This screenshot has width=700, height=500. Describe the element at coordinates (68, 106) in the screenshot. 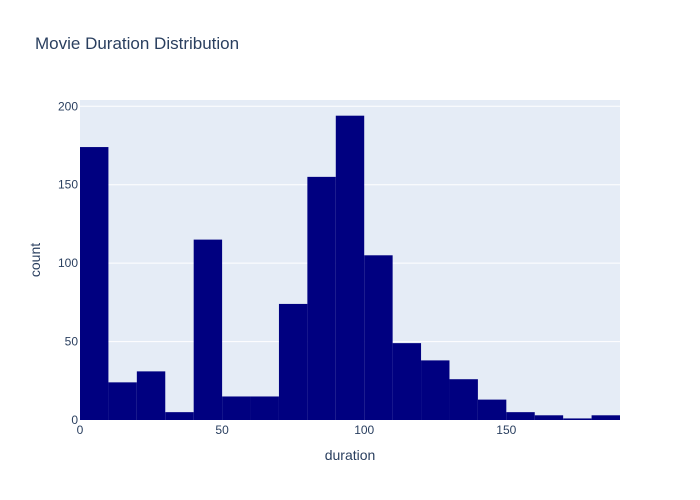

I see `y-tick-label: 200` at that location.